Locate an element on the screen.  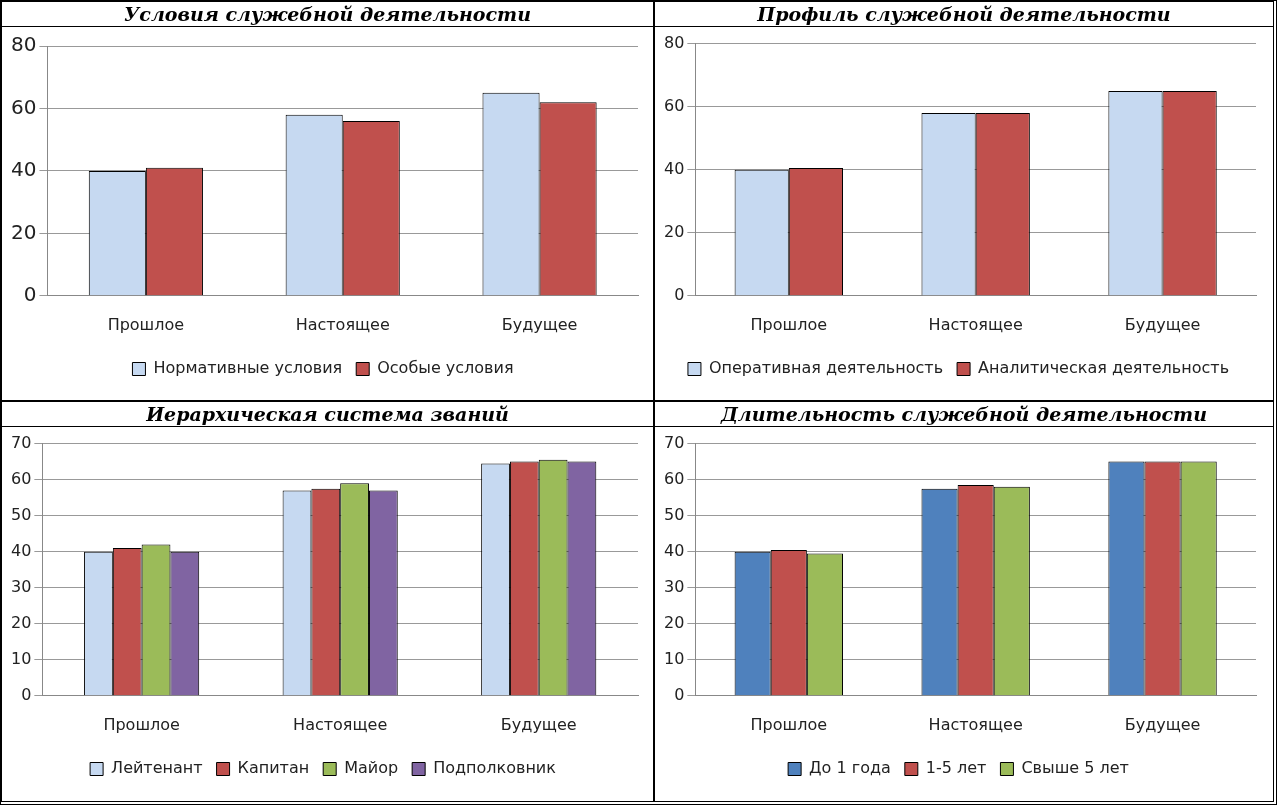
legend-label: Оперативная деятельность is located at coordinates (826, 368).